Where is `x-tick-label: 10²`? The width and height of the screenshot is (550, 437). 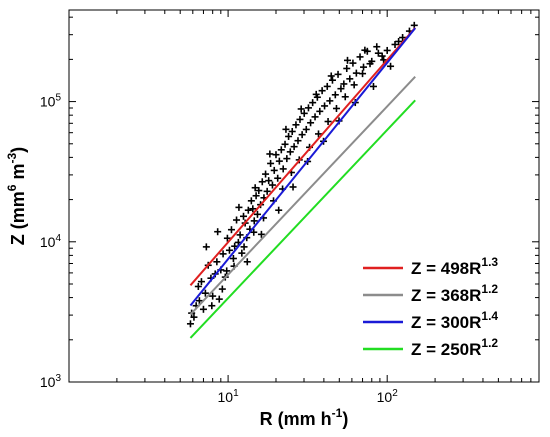
x-tick-label: 10² is located at coordinates (388, 396).